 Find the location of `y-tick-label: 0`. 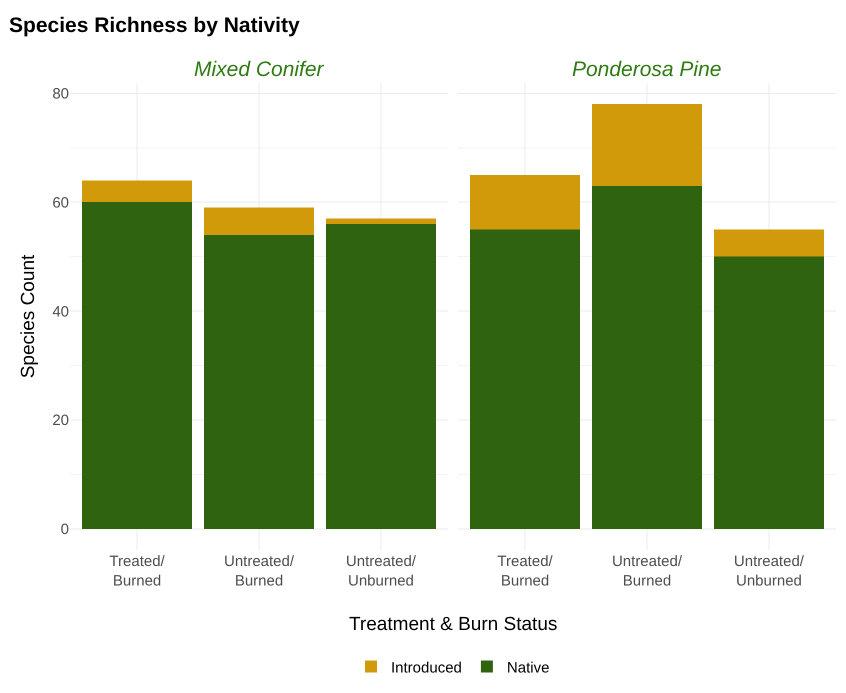

y-tick-label: 0 is located at coordinates (64, 529).